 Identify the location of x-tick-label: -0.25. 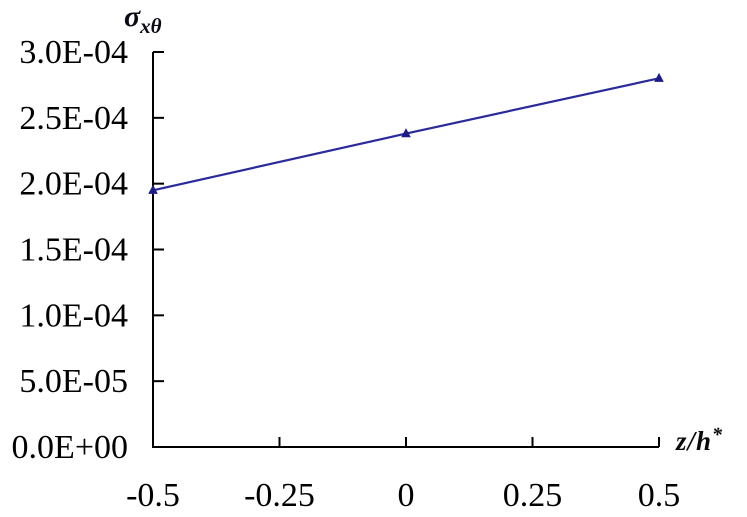
(279, 495).